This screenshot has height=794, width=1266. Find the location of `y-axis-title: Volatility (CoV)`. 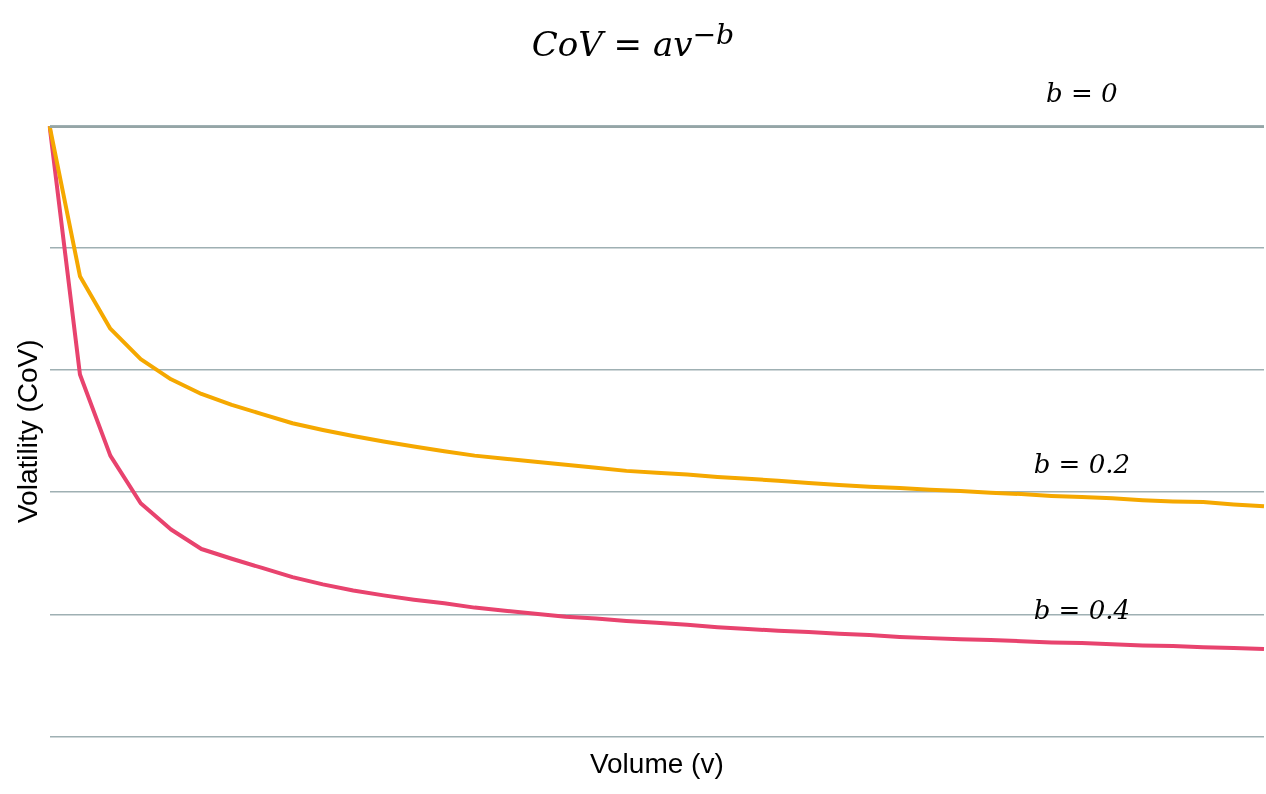

y-axis-title: Volatility (CoV) is located at coordinates (27, 431).